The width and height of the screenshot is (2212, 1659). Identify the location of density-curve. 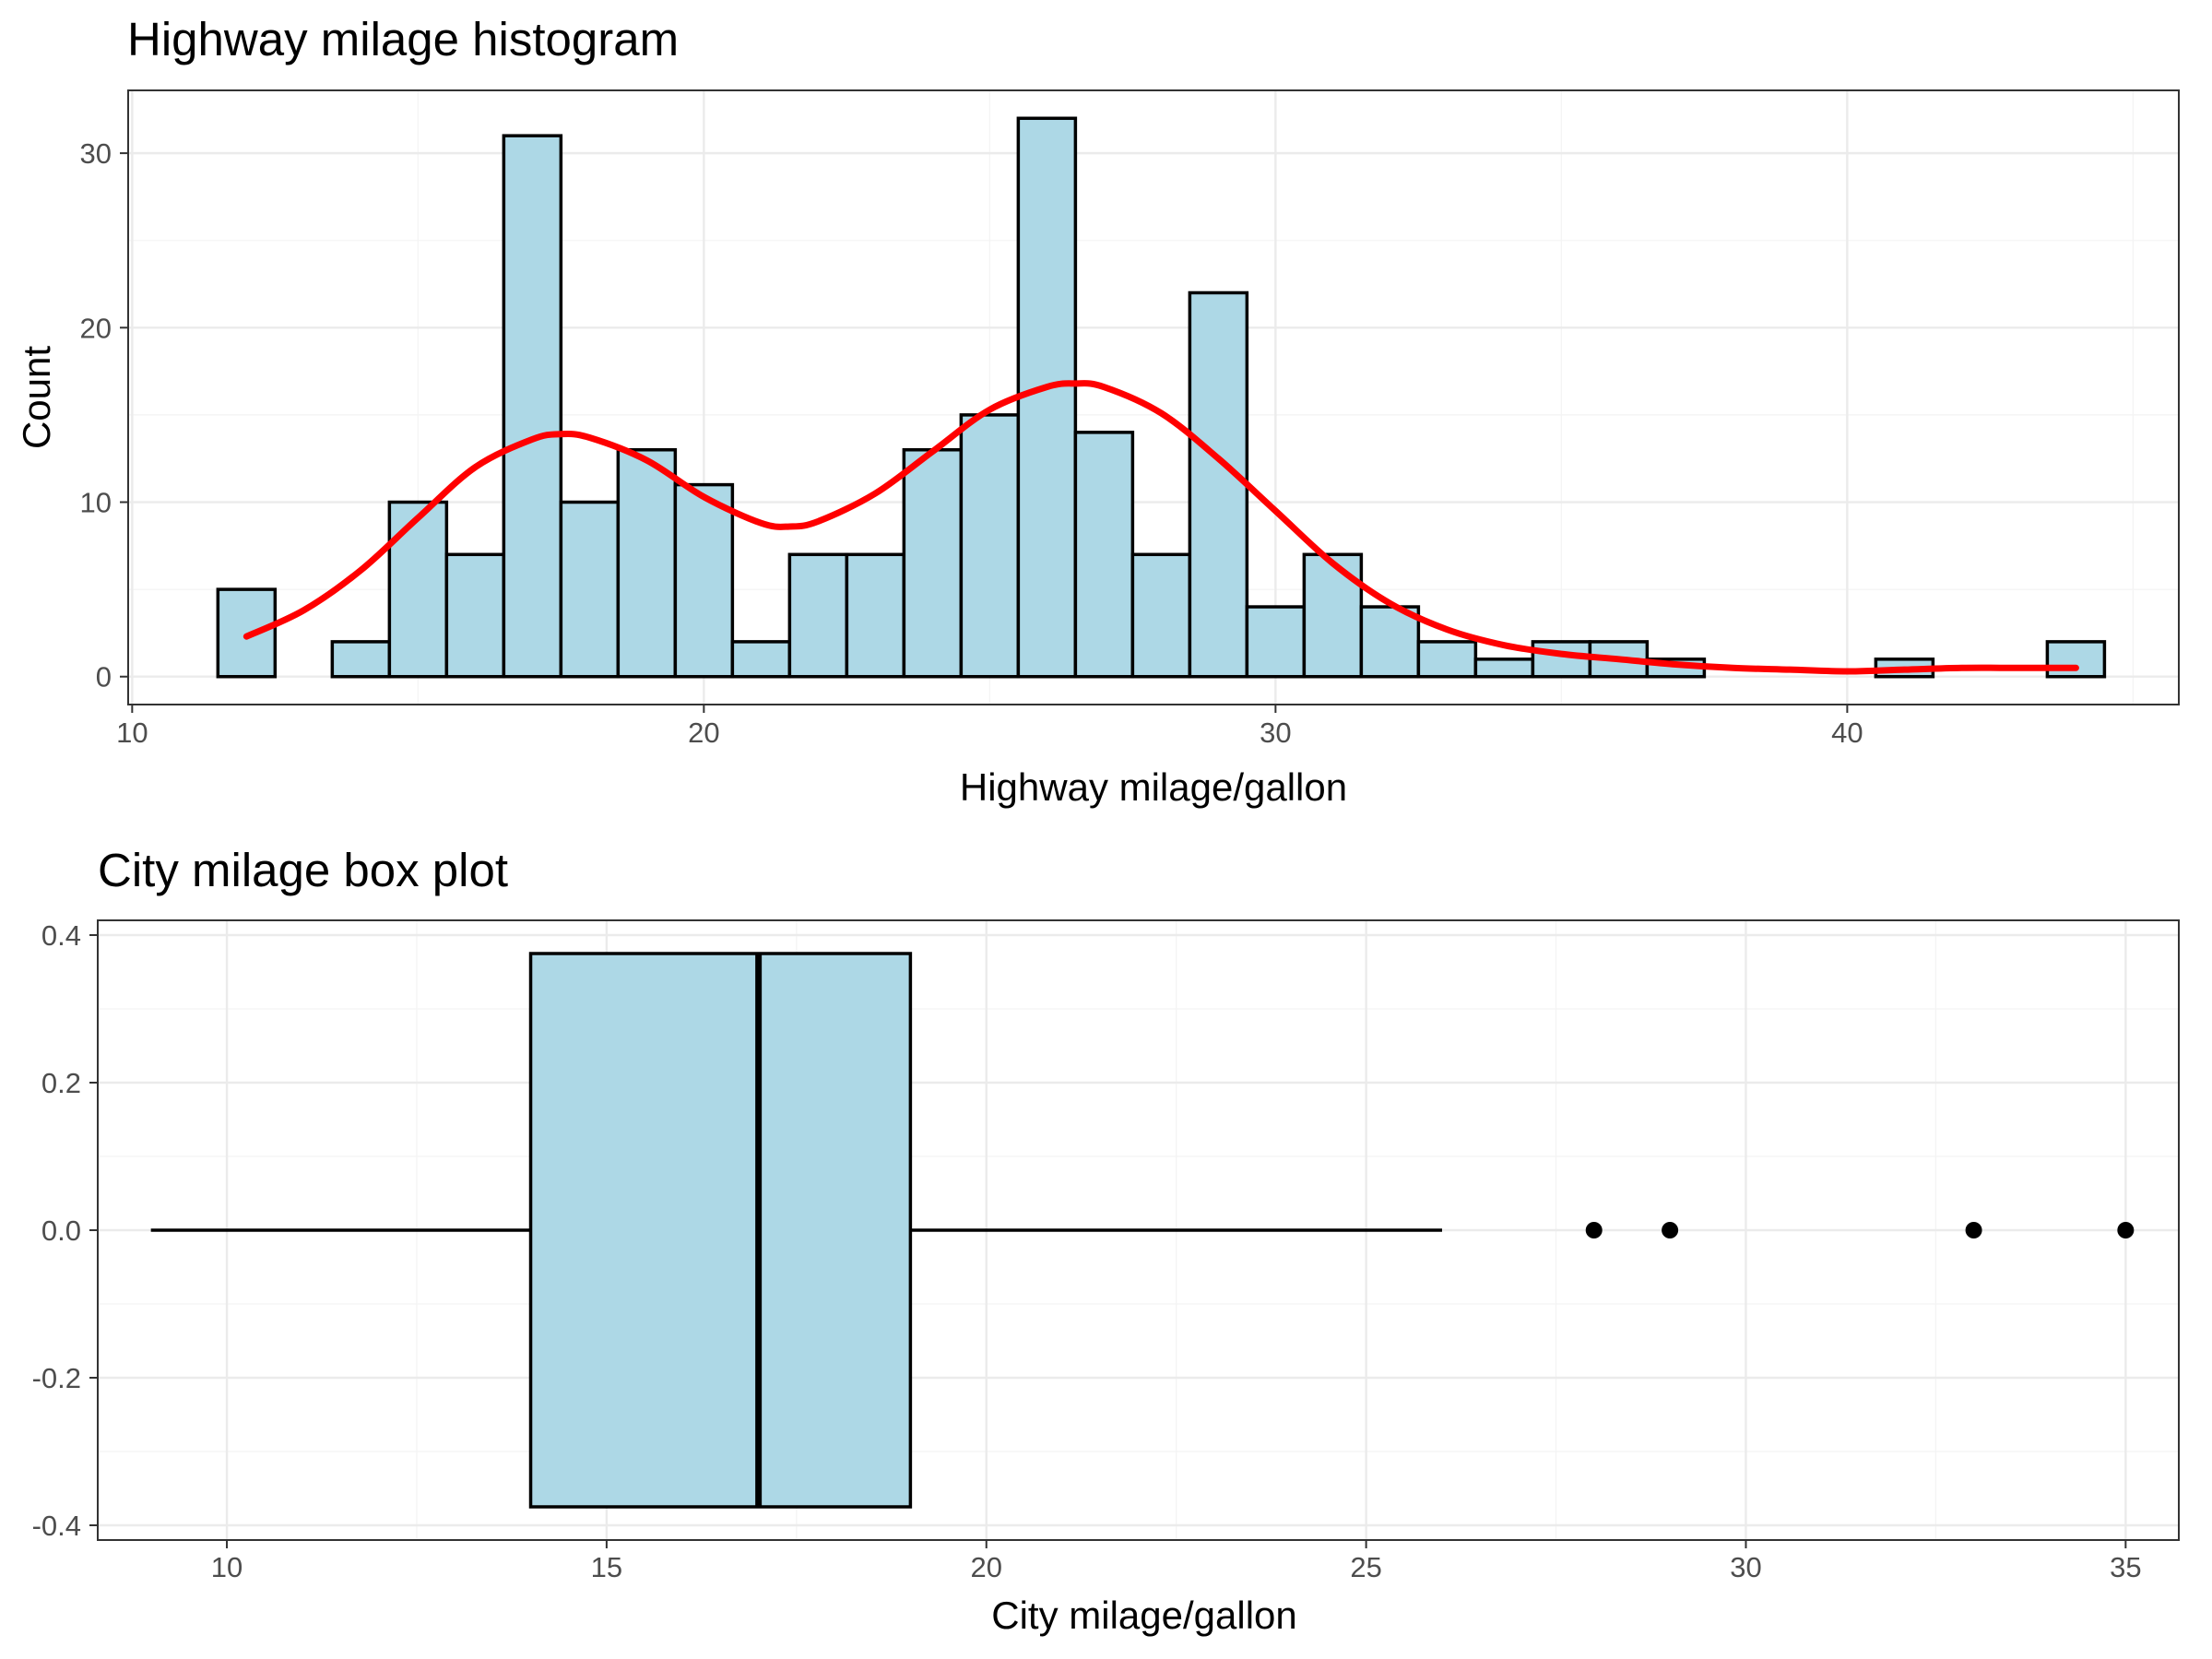
(1160, 527).